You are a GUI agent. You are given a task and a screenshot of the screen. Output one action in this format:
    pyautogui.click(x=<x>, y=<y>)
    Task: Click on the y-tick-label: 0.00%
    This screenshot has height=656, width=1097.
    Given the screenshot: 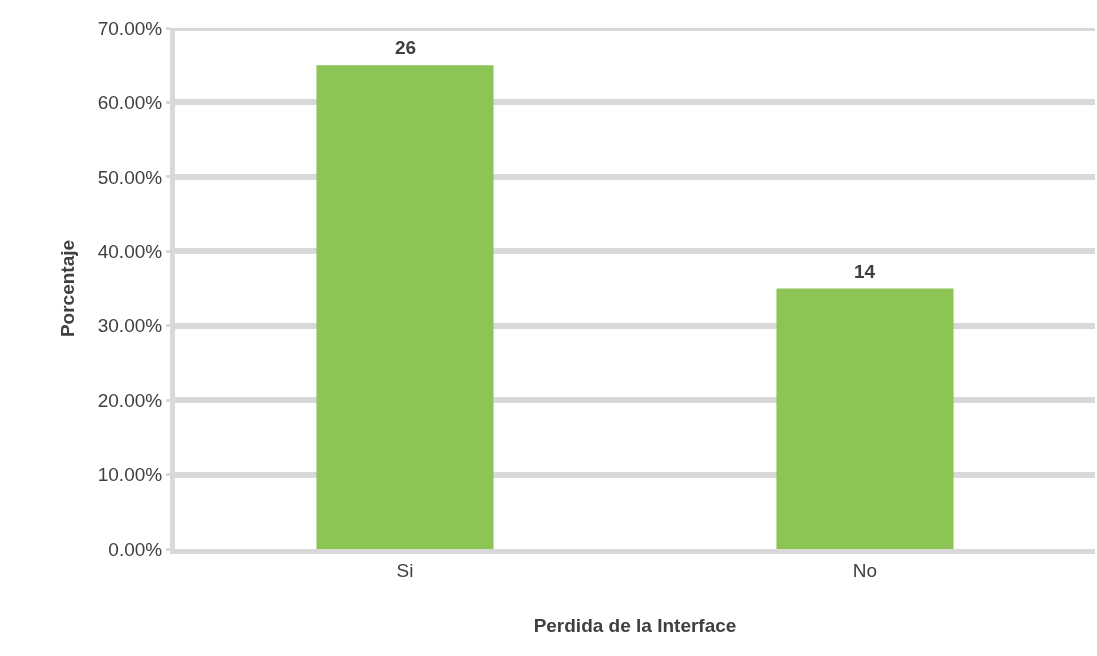 What is the action you would take?
    pyautogui.click(x=135, y=549)
    